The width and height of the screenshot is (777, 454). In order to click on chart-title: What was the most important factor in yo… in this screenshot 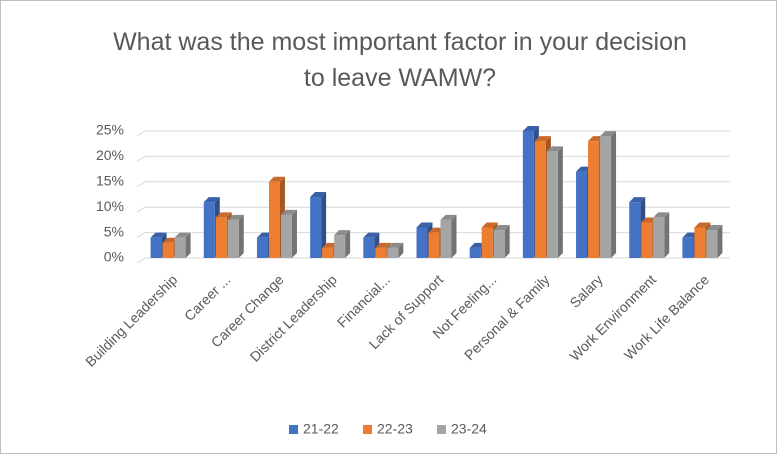, I will do `click(400, 60)`.